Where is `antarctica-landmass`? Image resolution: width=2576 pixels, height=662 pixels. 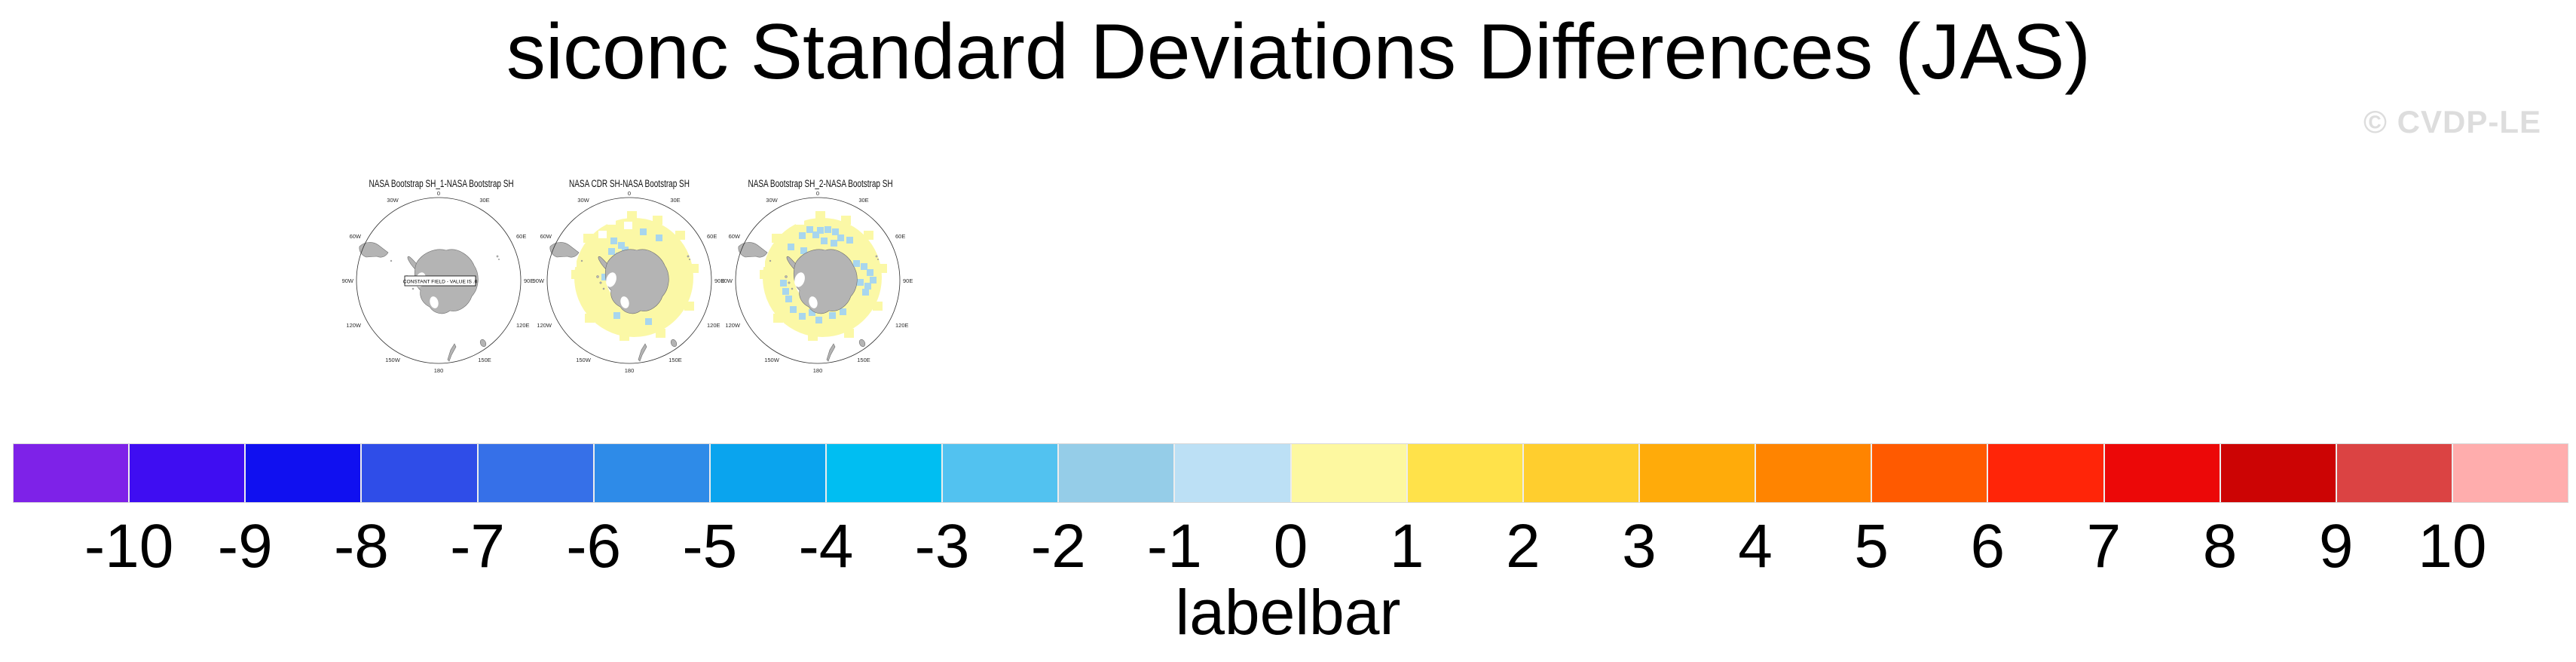
antarctica-landmass is located at coordinates (825, 281).